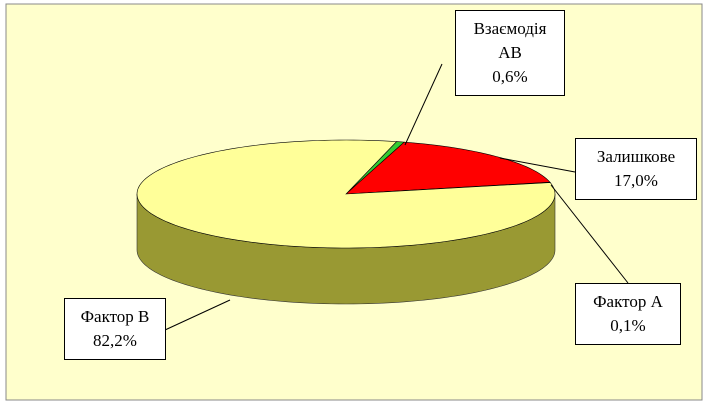  What do you see at coordinates (510, 53) in the screenshot?
I see `data-label: Взаємодія AB 0,6%` at bounding box center [510, 53].